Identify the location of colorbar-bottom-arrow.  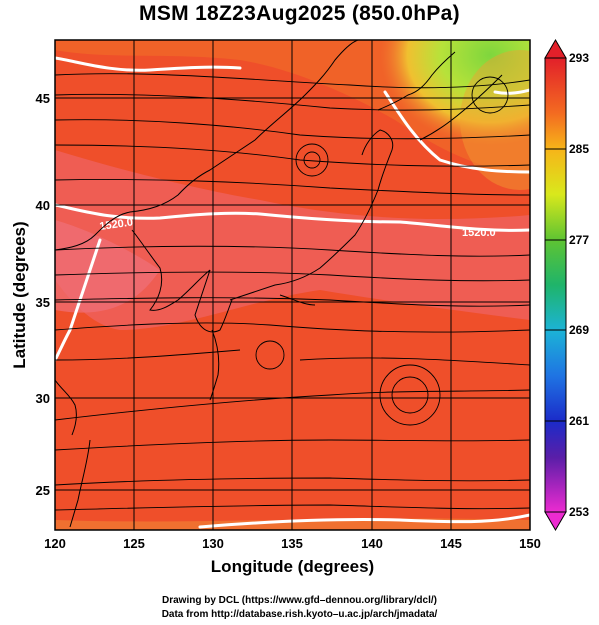
(555, 521).